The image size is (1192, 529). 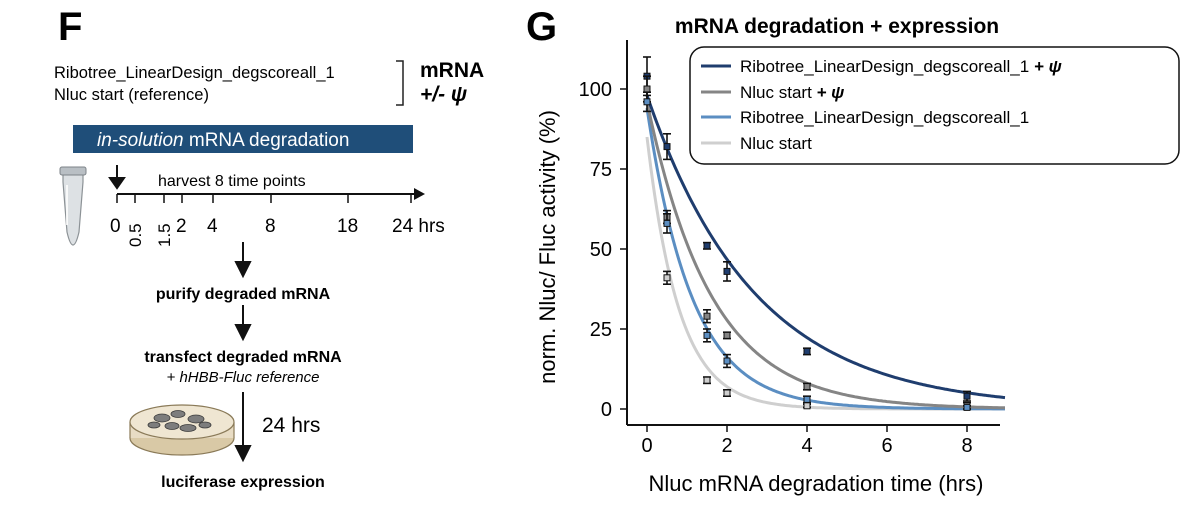 I want to click on step-reference: + hHBB-Fluc reference, so click(x=243, y=377).